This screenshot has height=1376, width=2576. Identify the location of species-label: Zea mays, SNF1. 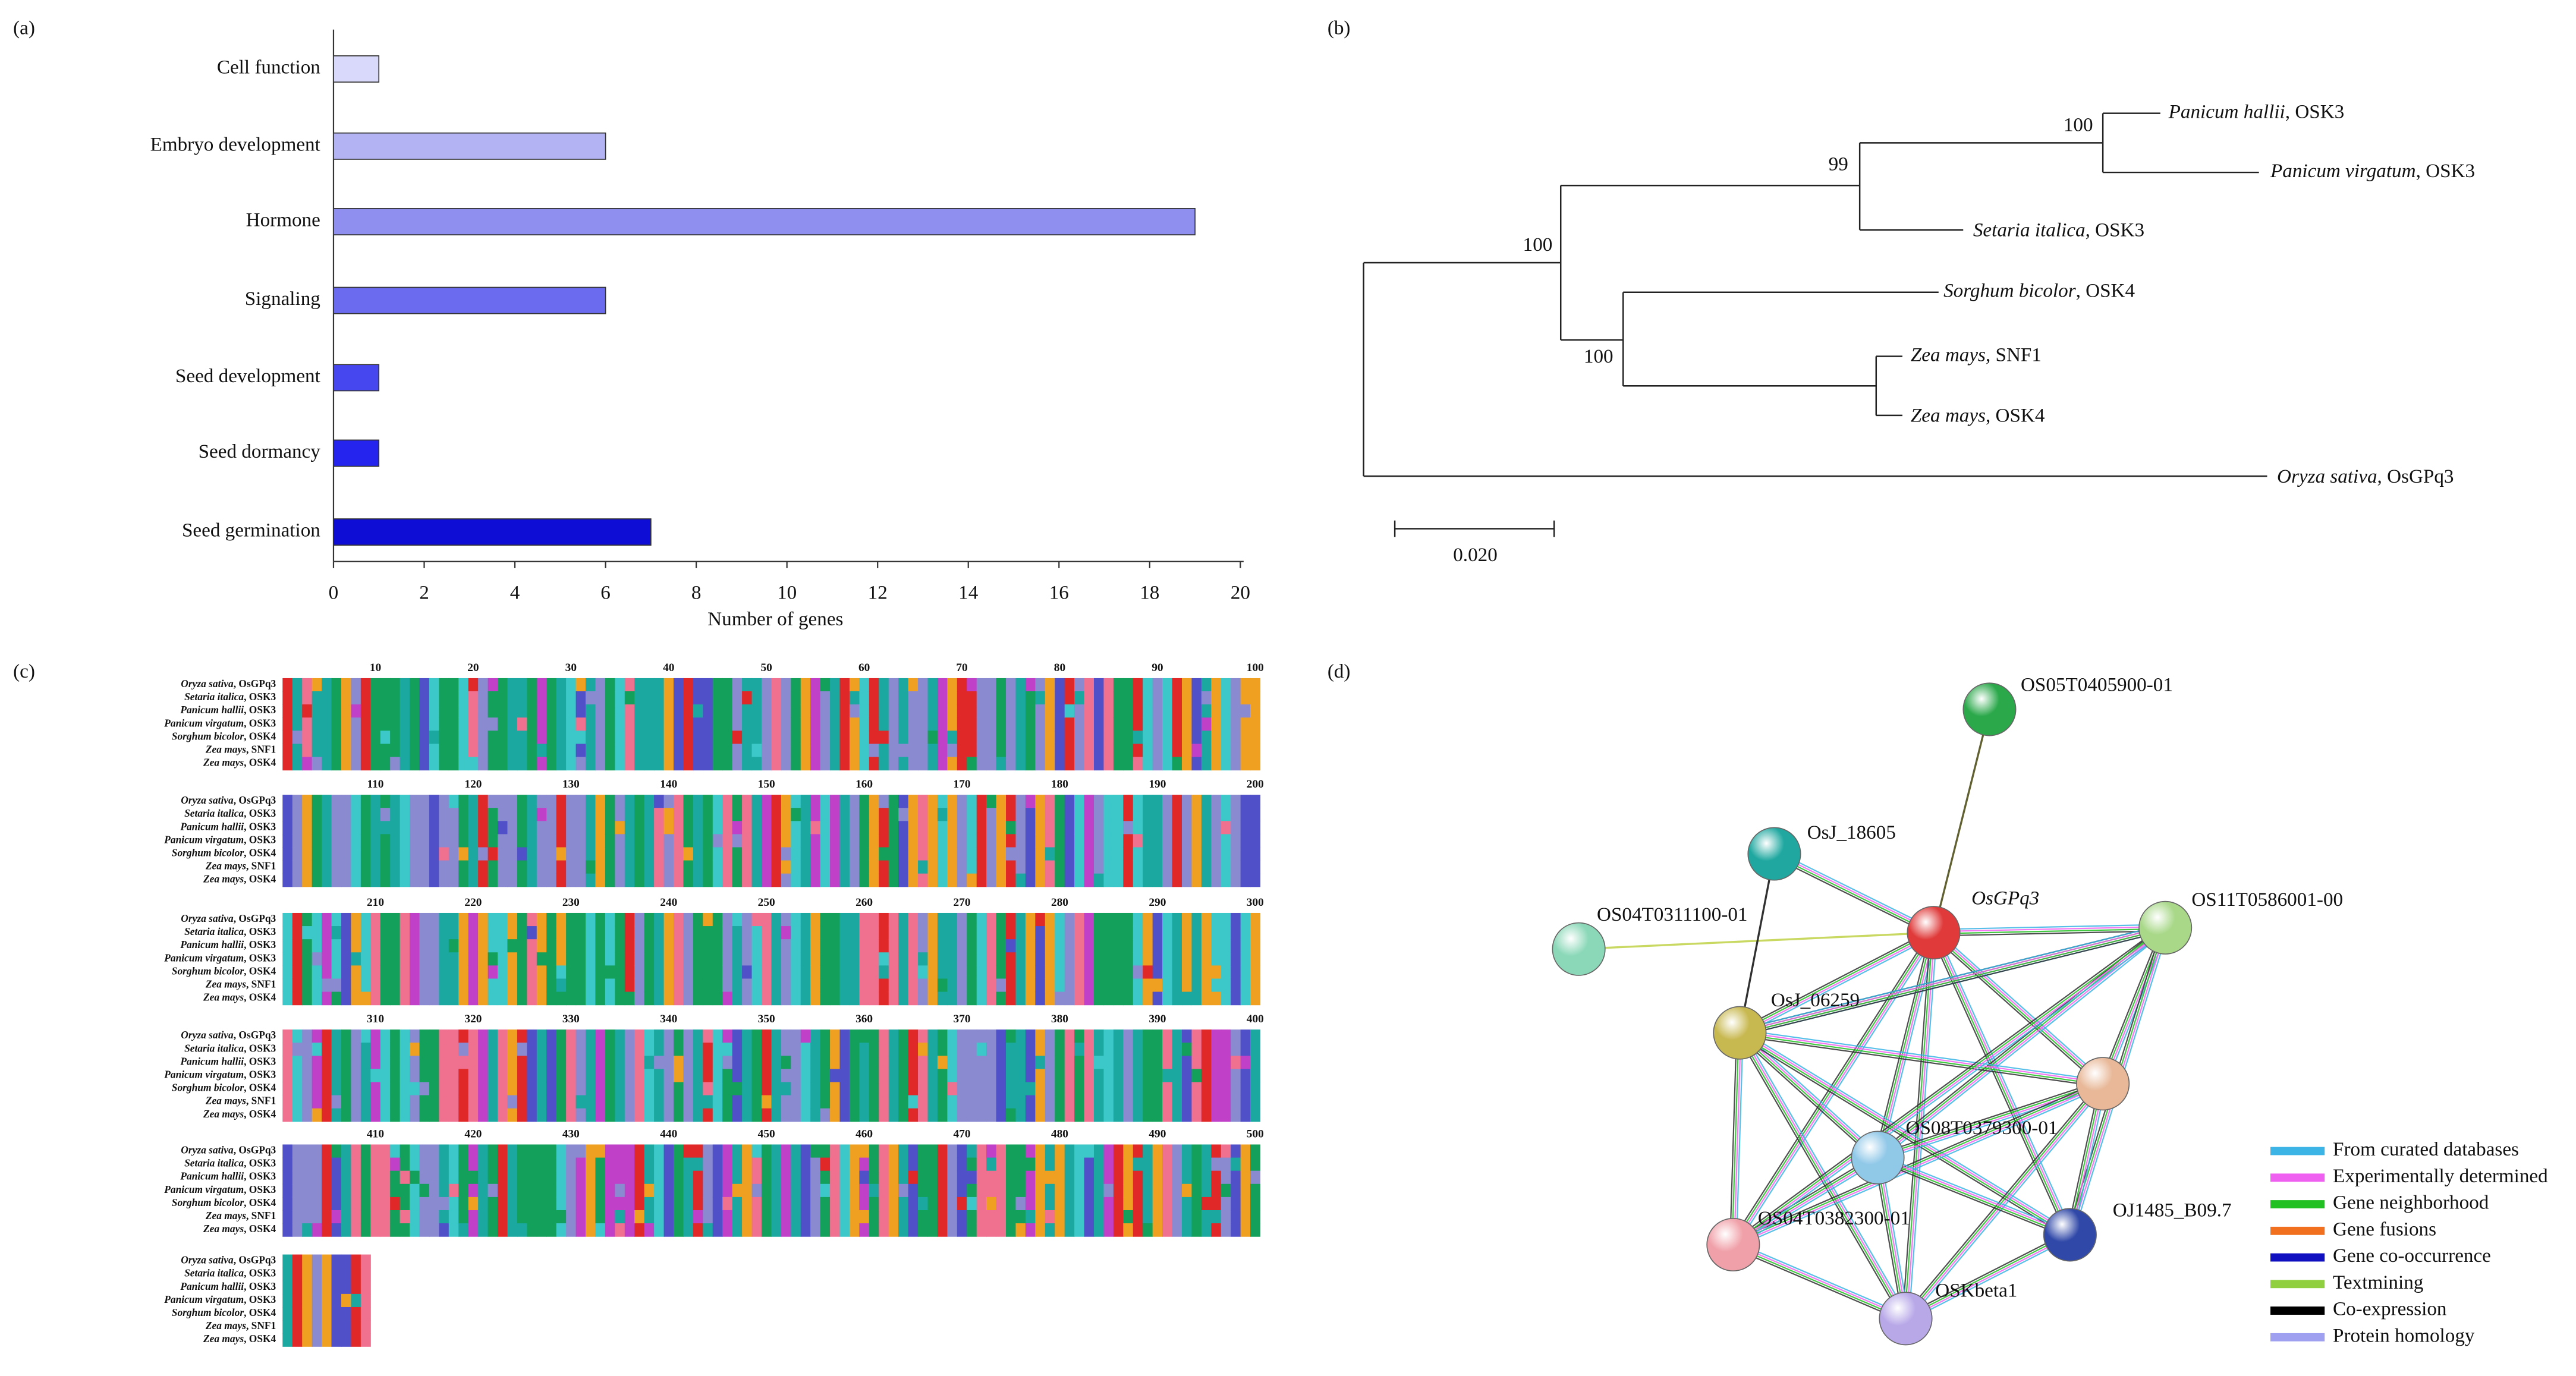
(240, 749).